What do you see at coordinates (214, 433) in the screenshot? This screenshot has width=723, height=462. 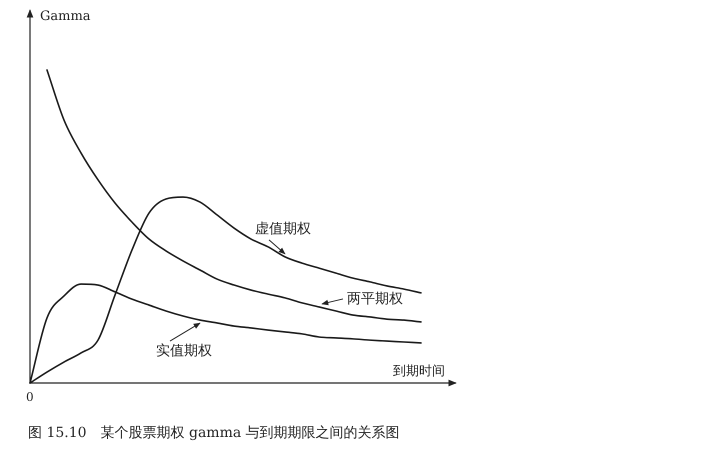 I see `text: 图 15.10 某个股票期权 gamma 与到期期限之间的关系图` at bounding box center [214, 433].